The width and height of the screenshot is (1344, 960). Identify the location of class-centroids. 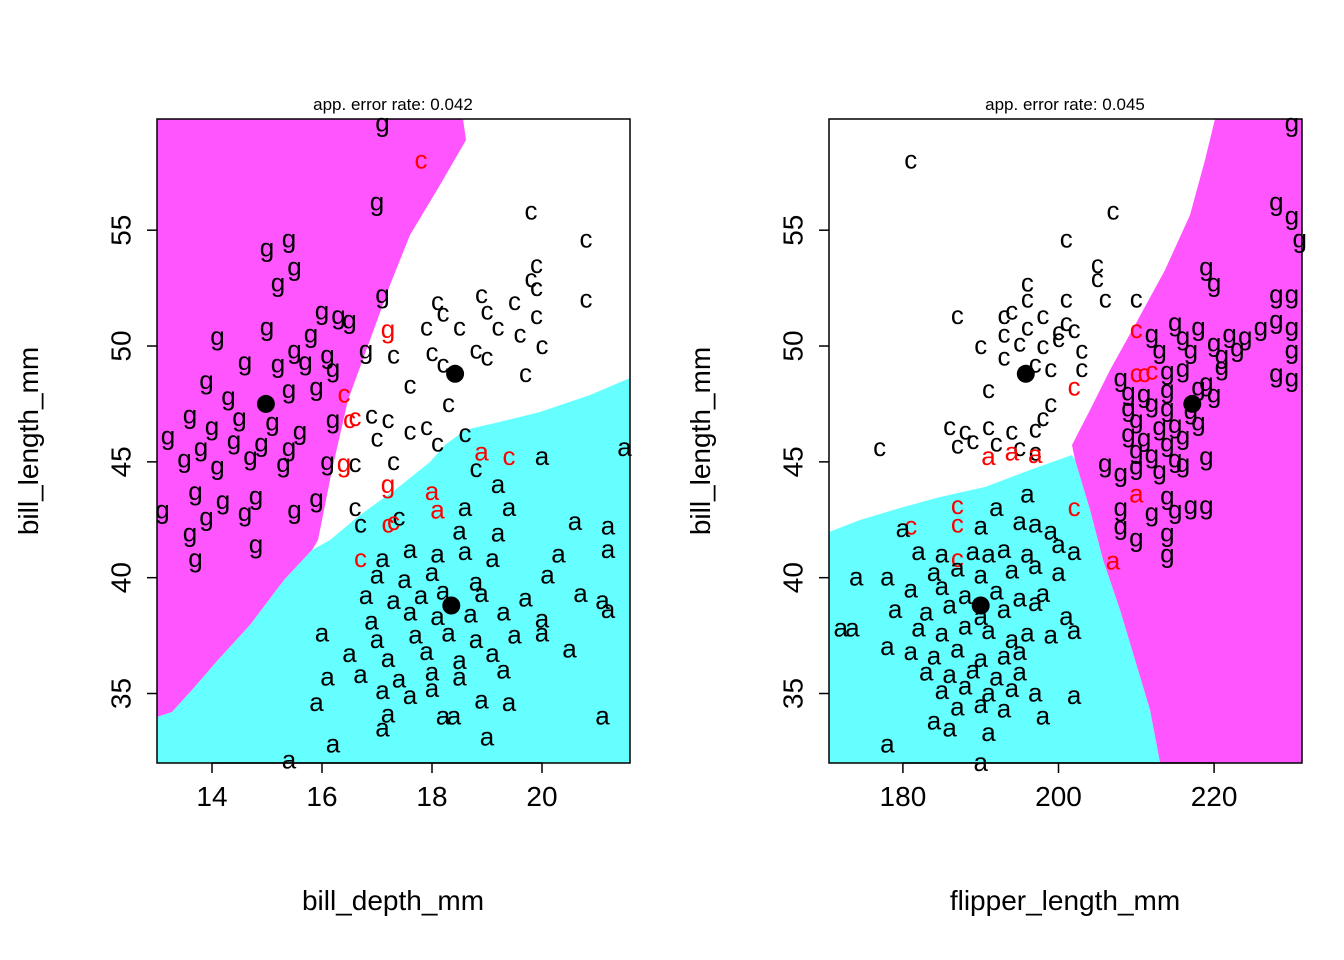
(360, 489).